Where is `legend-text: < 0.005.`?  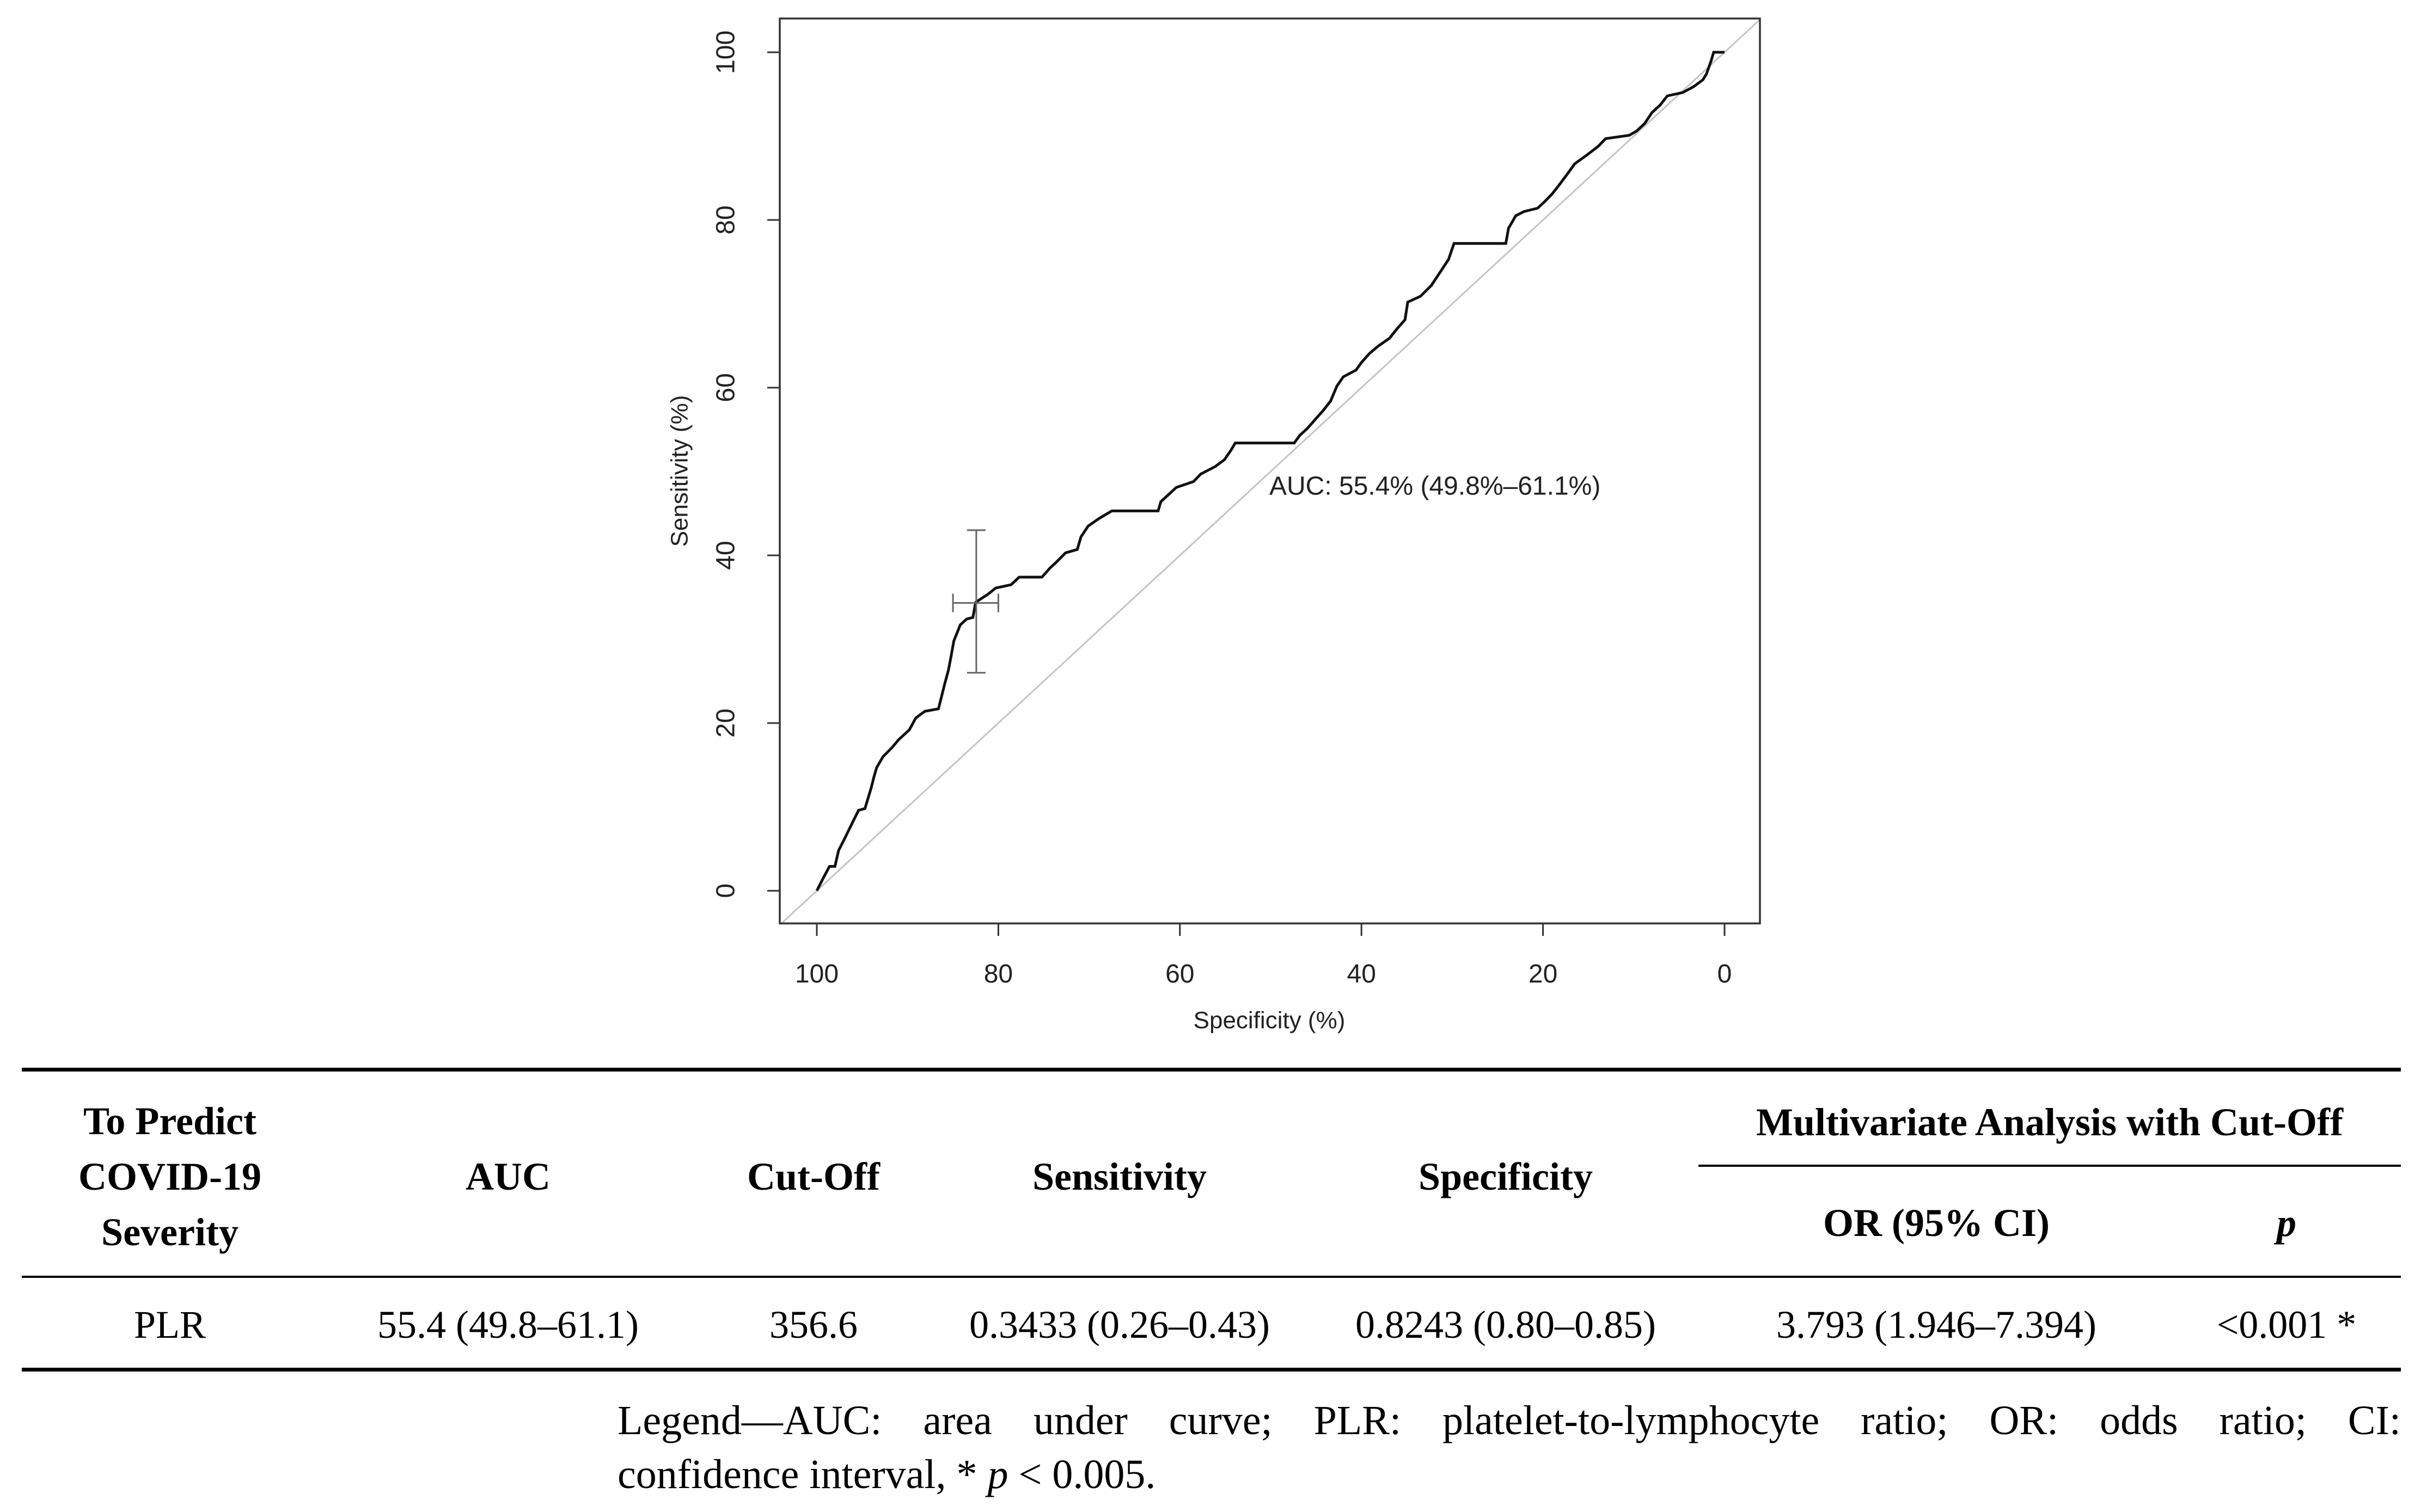 legend-text: < 0.005. is located at coordinates (1087, 1474).